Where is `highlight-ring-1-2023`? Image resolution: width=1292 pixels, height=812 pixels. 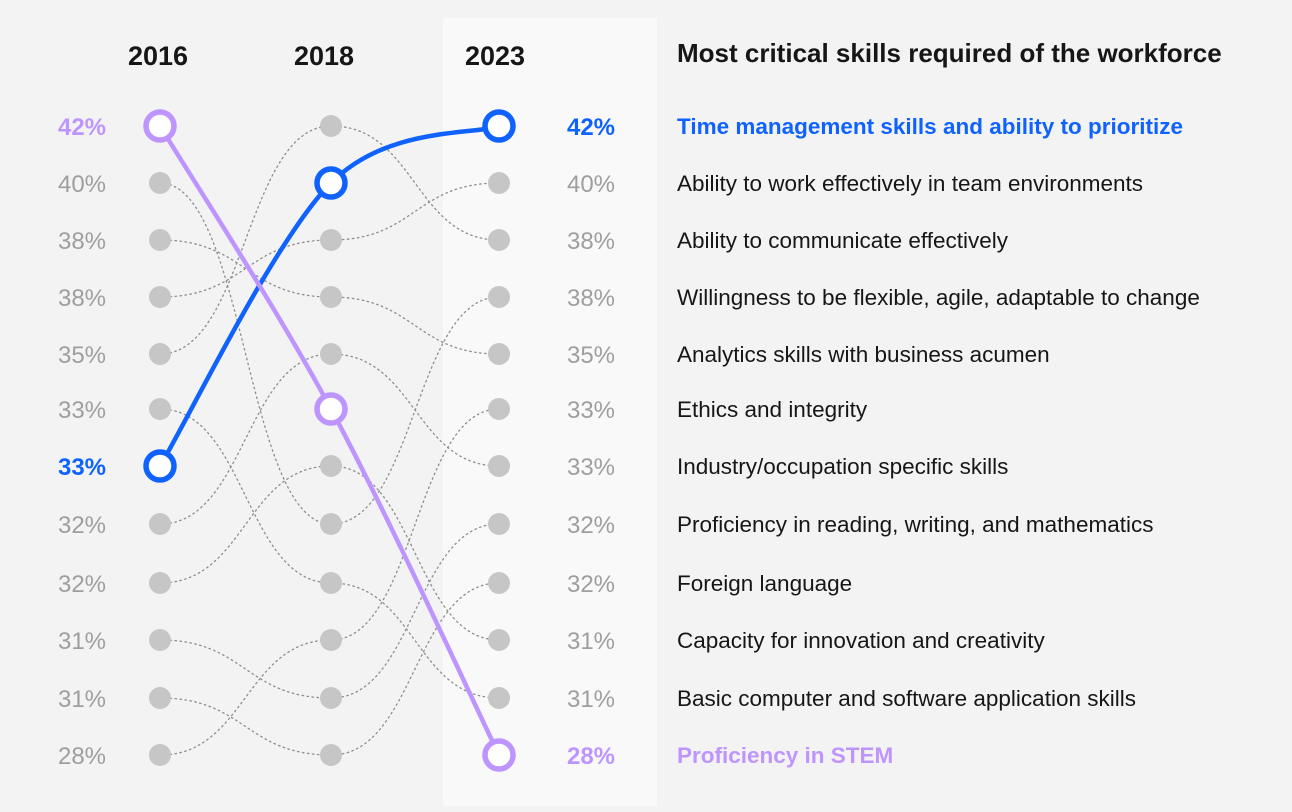 highlight-ring-1-2023 is located at coordinates (499, 755).